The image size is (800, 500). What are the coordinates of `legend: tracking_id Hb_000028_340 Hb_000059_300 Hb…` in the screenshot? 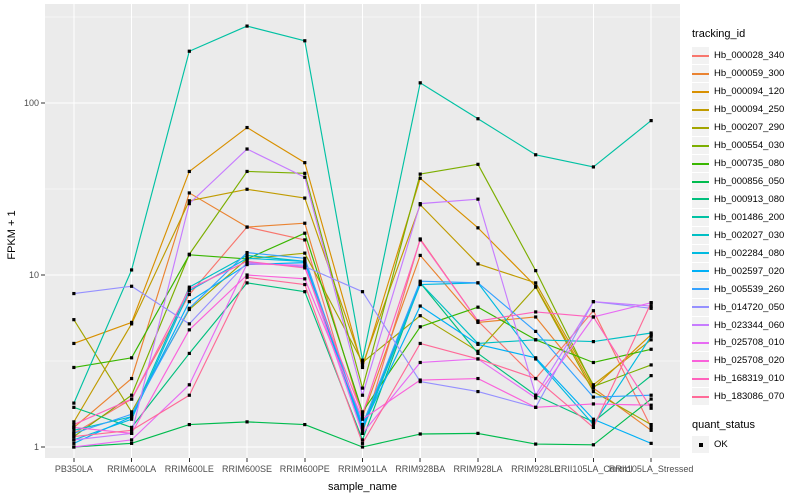 It's located at (746, 241).